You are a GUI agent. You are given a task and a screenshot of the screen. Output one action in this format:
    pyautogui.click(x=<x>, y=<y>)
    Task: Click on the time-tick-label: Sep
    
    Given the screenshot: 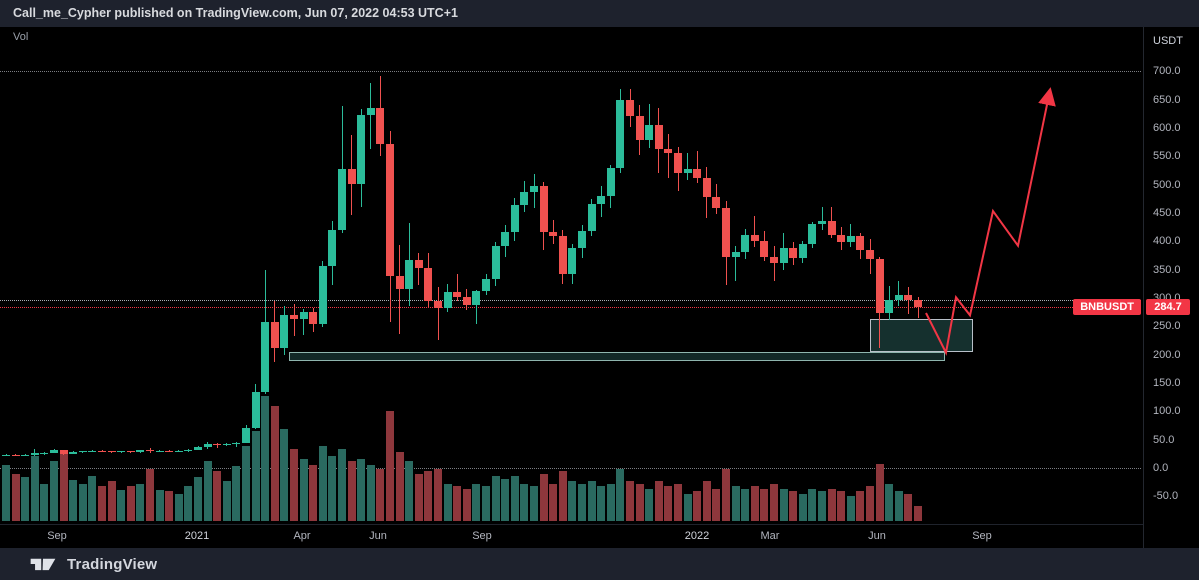 What is the action you would take?
    pyautogui.click(x=982, y=536)
    